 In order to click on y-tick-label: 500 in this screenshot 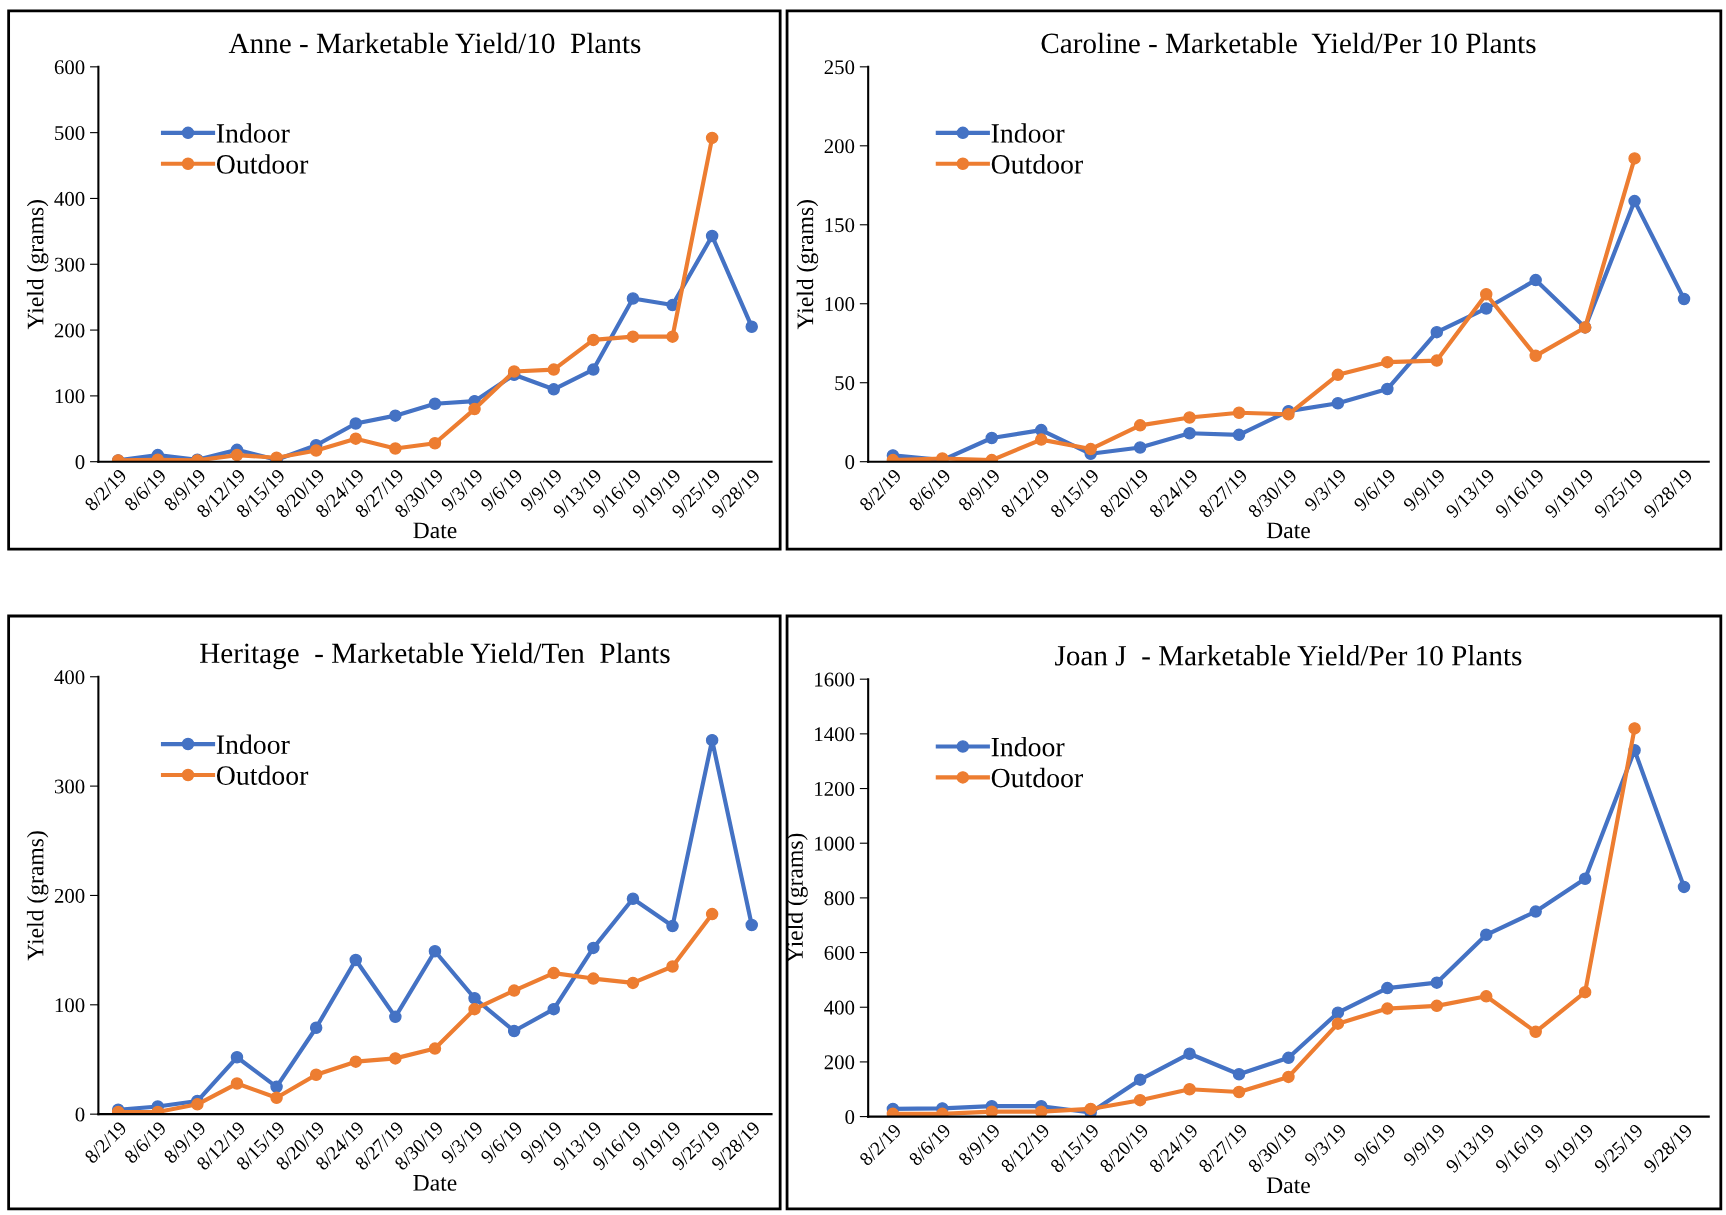, I will do `click(70, 133)`.